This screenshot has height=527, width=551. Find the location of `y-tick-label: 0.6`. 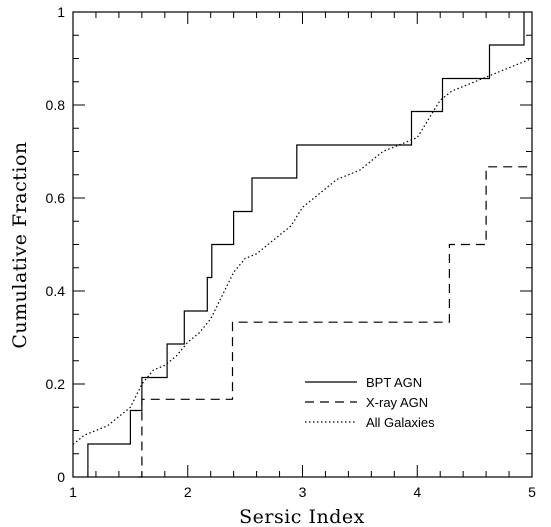

y-tick-label: 0.6 is located at coordinates (56, 198).